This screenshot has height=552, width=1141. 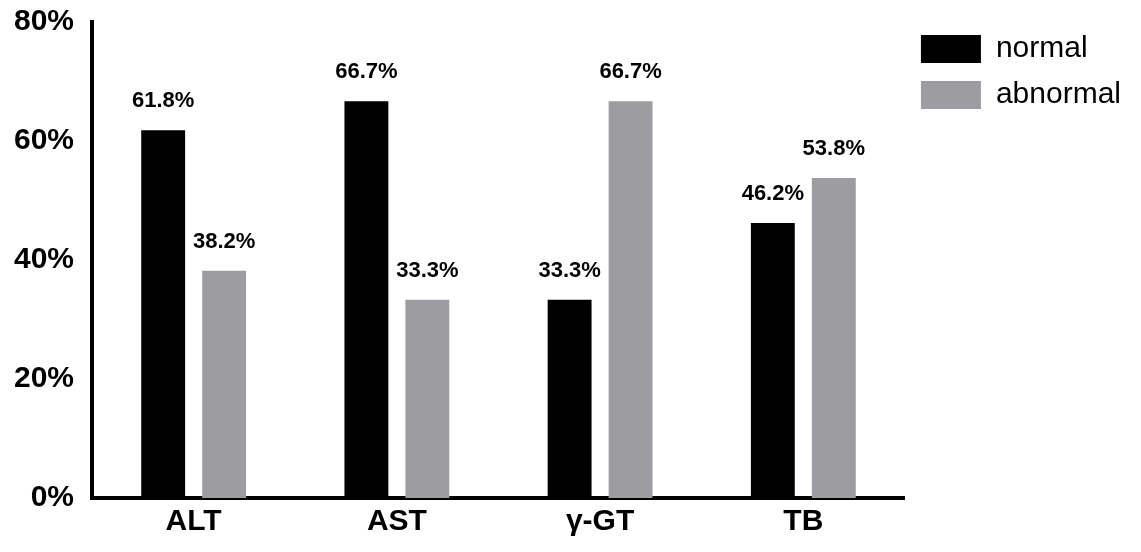 What do you see at coordinates (1058, 93) in the screenshot?
I see `legend-label: abnormal` at bounding box center [1058, 93].